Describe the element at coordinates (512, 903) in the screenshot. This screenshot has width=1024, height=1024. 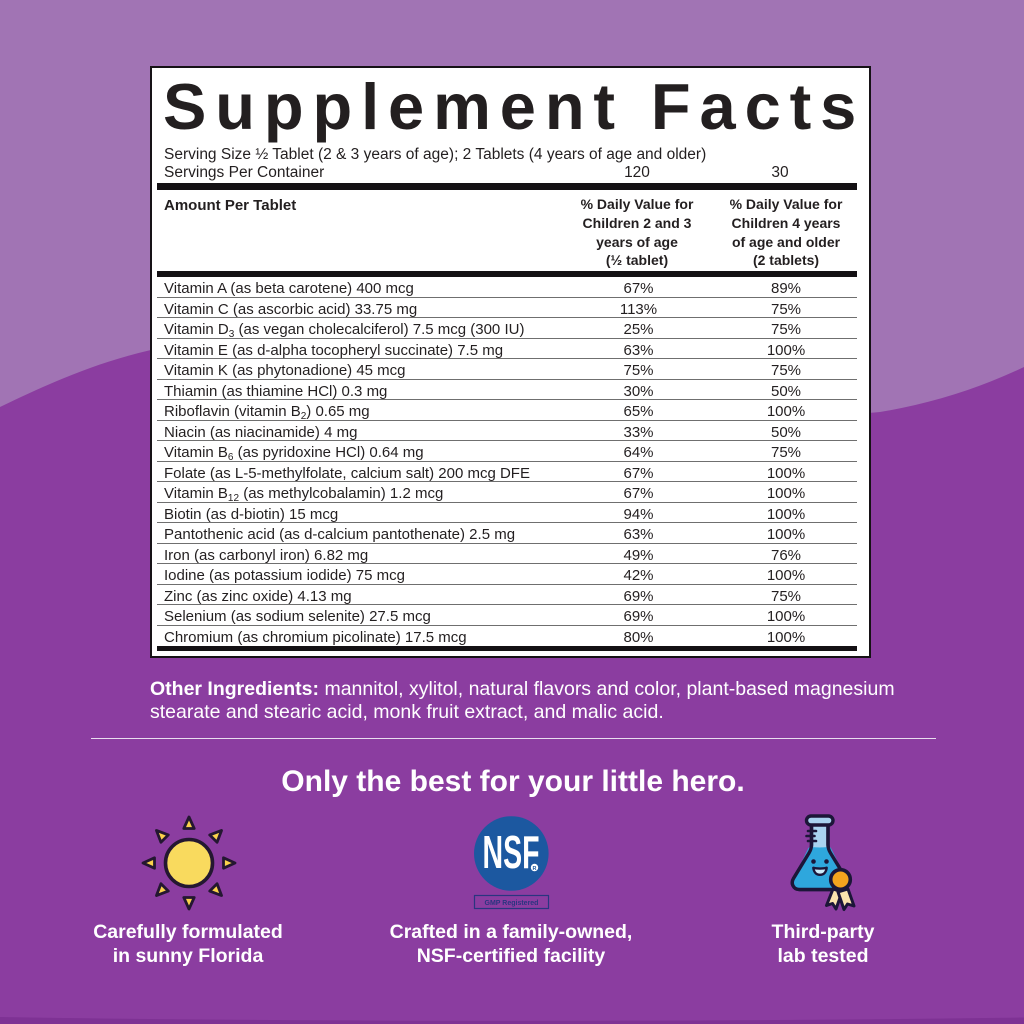
I see `svg-text: GMP Registered` at that location.